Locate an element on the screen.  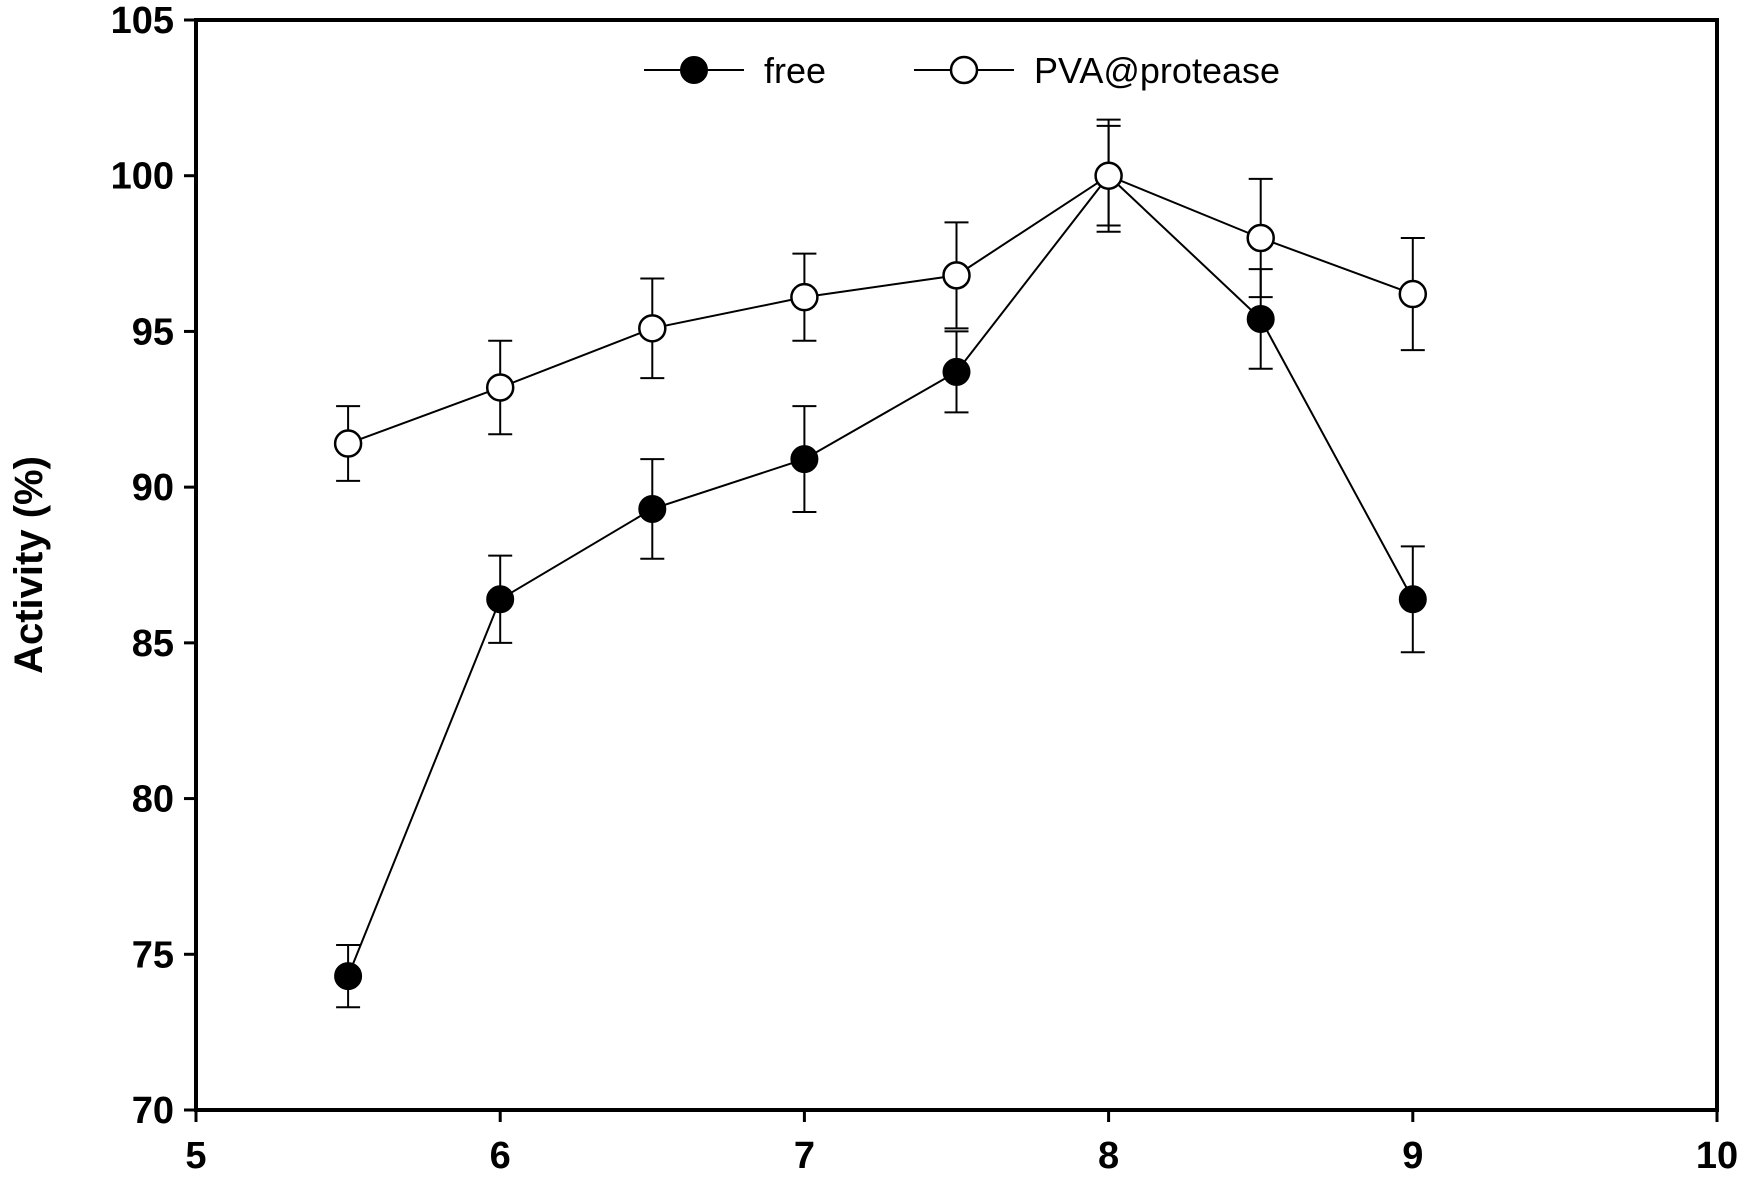
legend-marker-free is located at coordinates (694, 70).